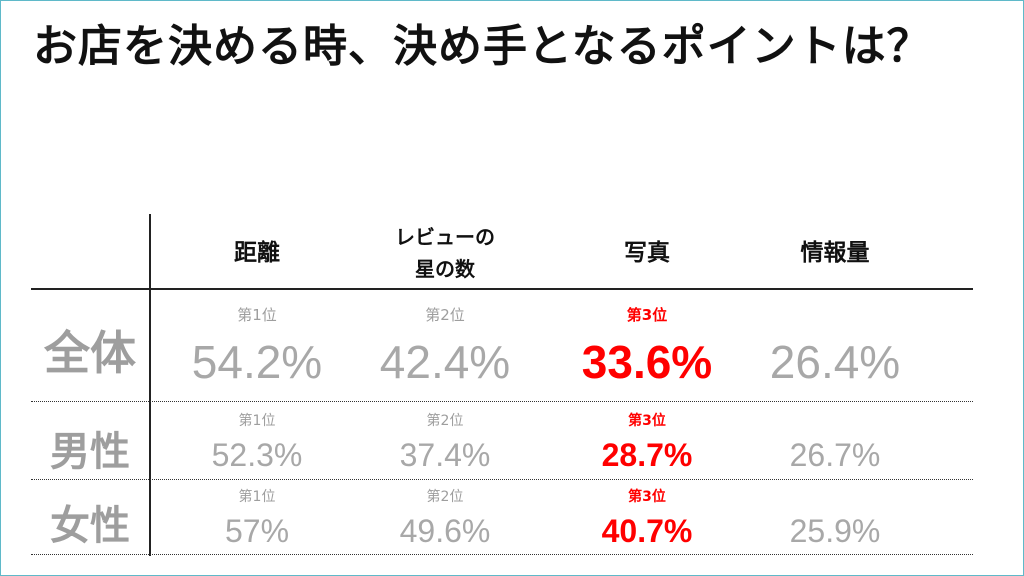  I want to click on column-header-photos: 写真, so click(647, 250).